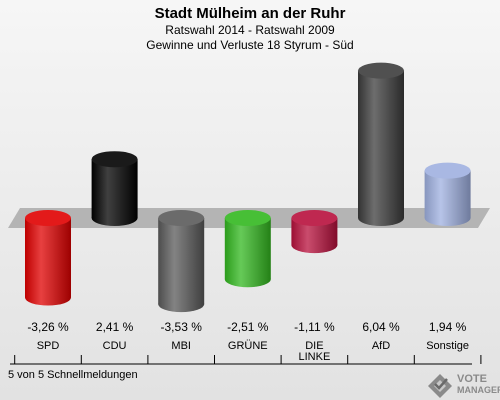 This screenshot has width=500, height=400. What do you see at coordinates (440, 386) in the screenshot?
I see `ballot-box-icon` at bounding box center [440, 386].